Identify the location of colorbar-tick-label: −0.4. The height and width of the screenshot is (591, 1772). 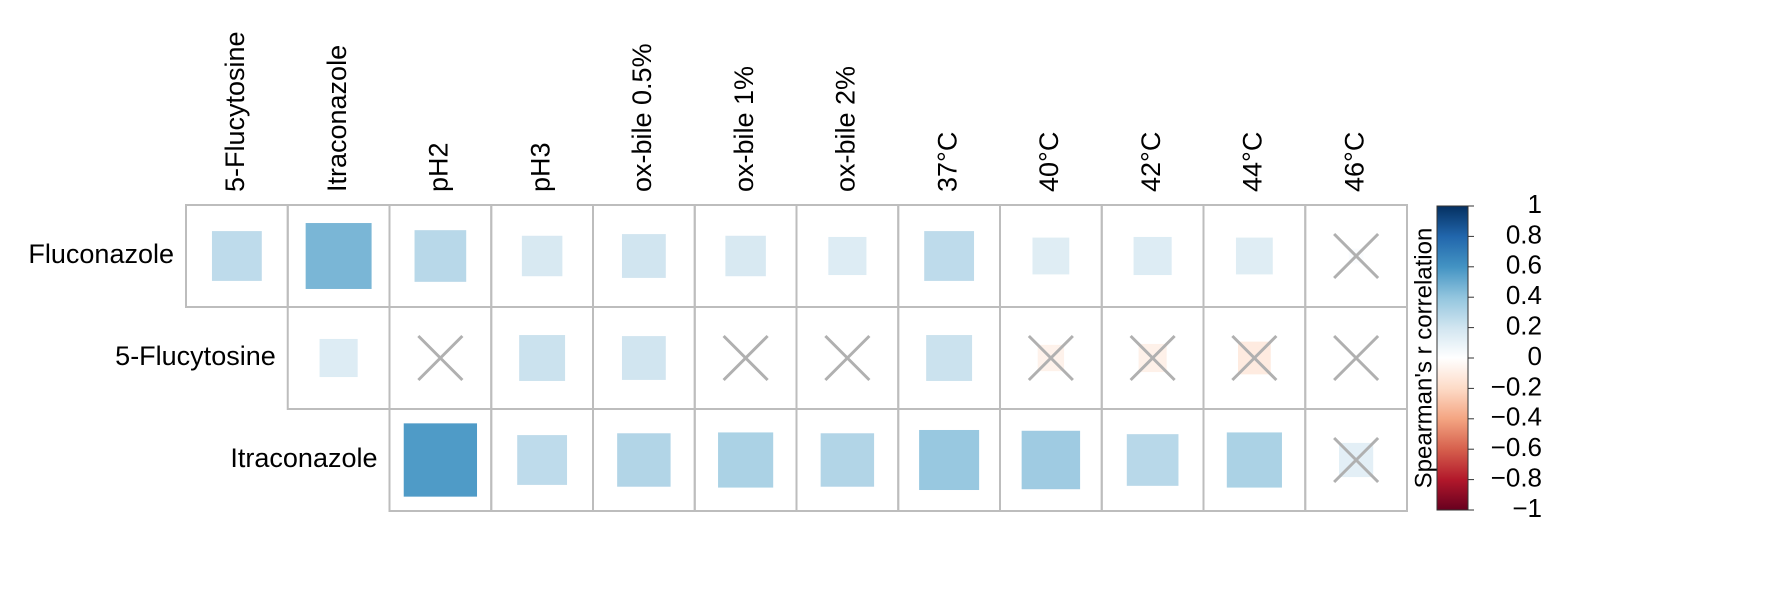
(1516, 417).